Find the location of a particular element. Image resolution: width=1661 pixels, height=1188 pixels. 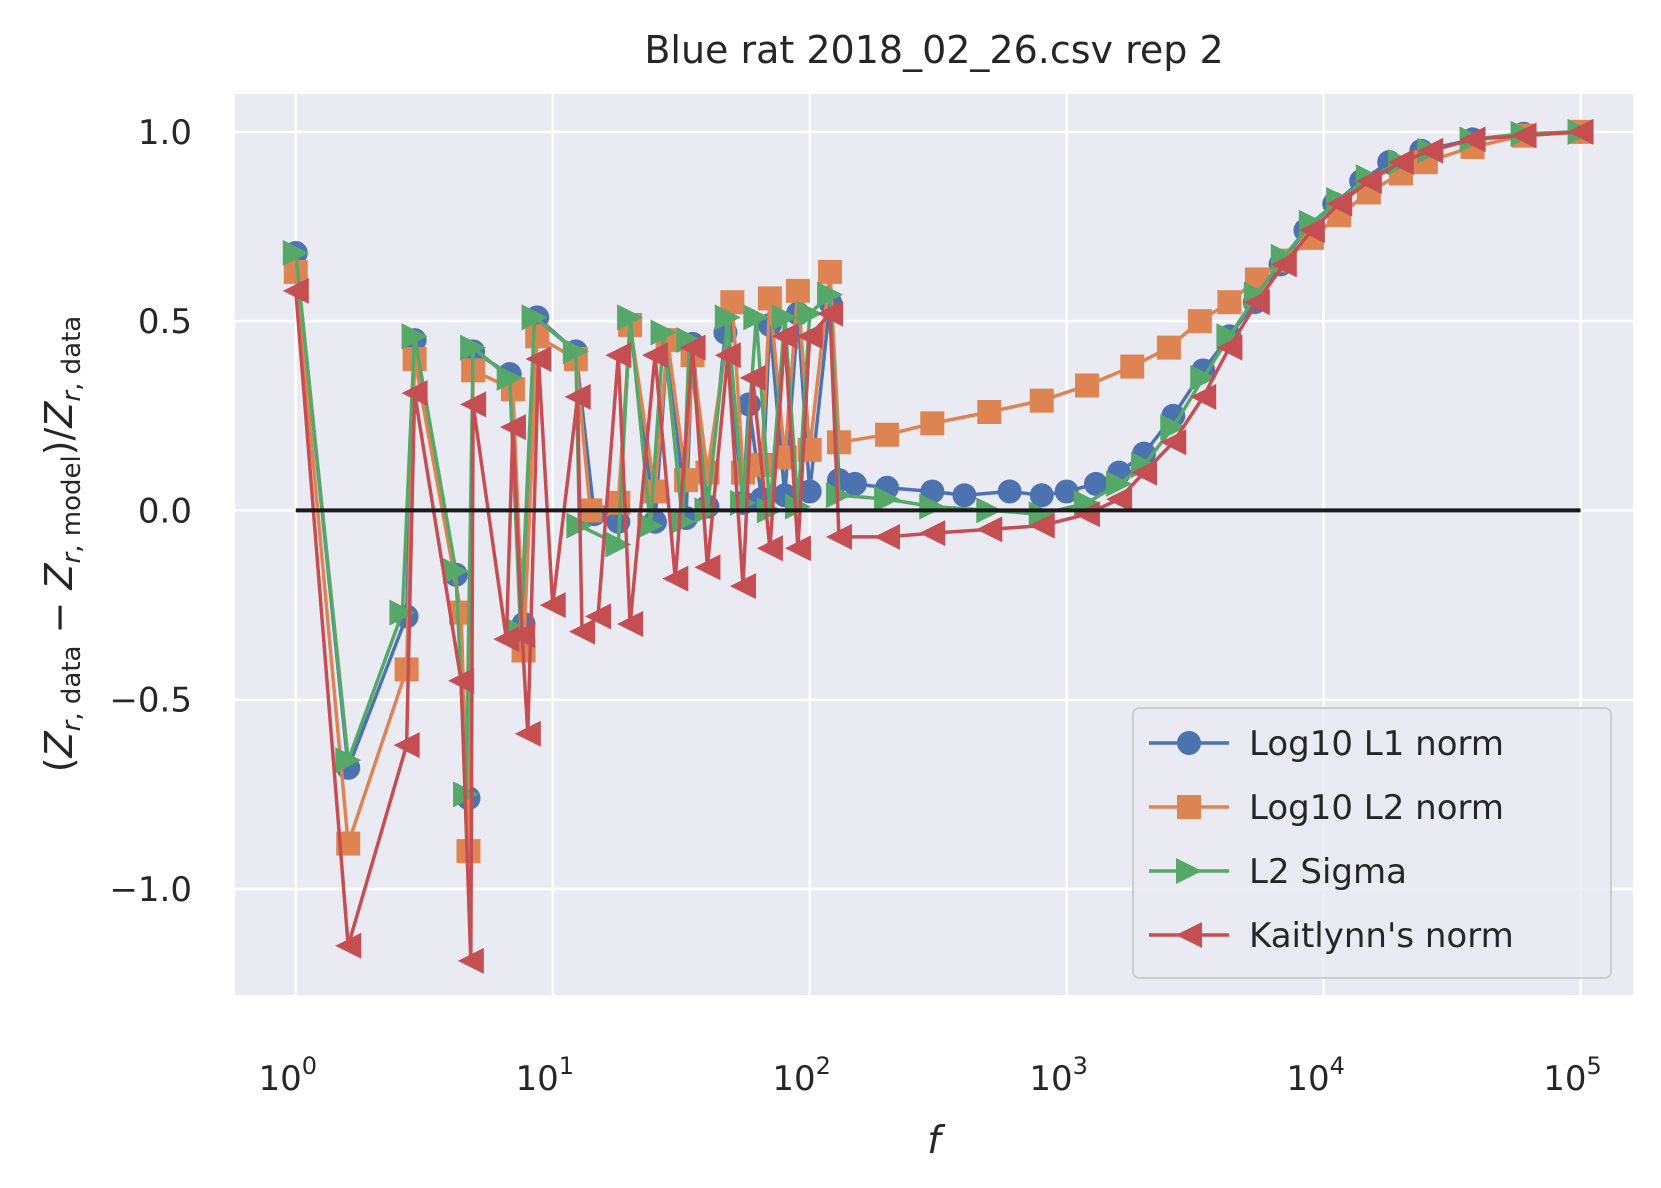

x-tick-exponent: 2 is located at coordinates (823, 1066).